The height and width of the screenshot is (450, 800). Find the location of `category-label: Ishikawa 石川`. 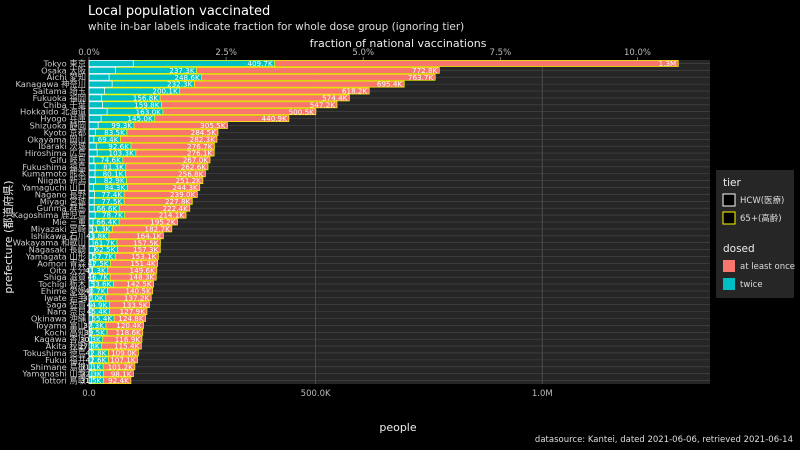

category-label: Ishikawa 石川 is located at coordinates (58, 236).